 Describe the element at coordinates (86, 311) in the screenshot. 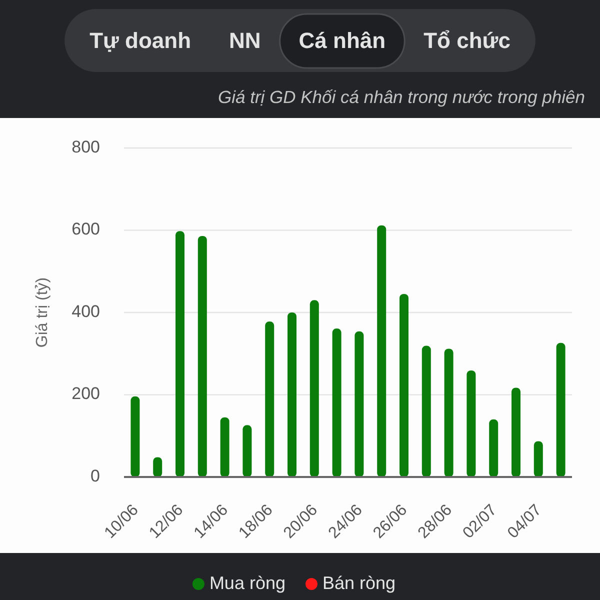

I see `y-tick-label: 400` at that location.